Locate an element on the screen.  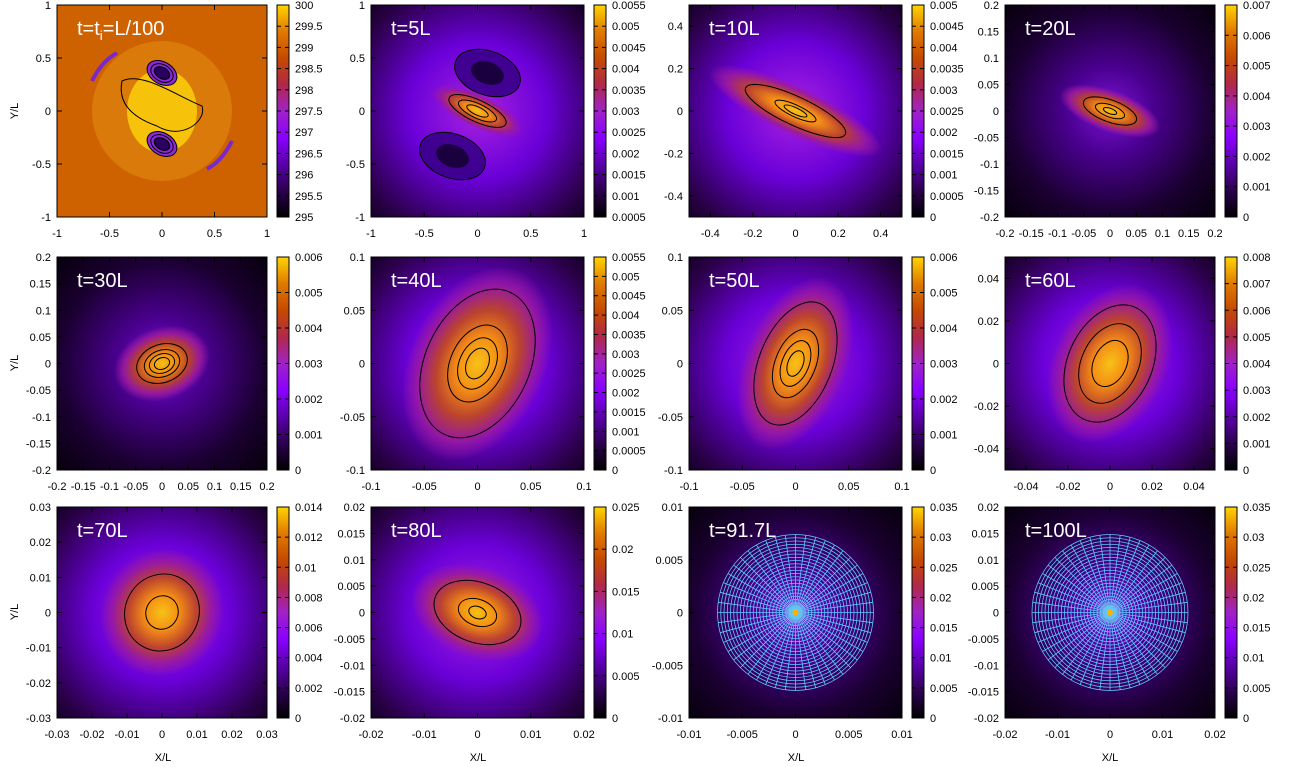
colorbar-tick-label: 0.0055 is located at coordinates (629, 258).